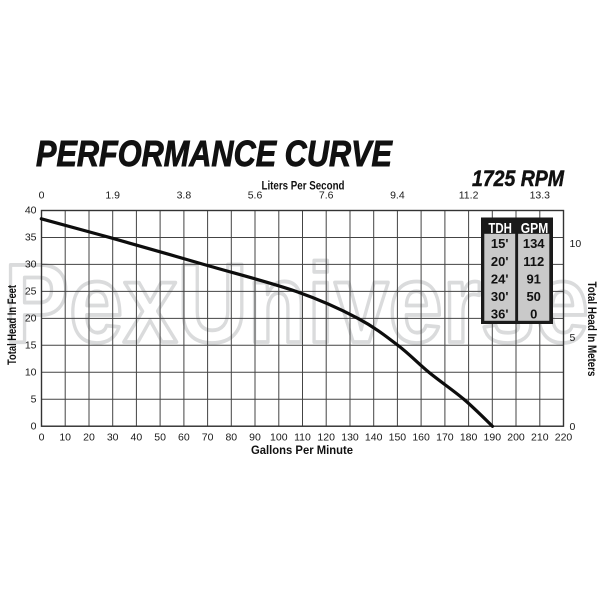 The width and height of the screenshot is (600, 600). Describe the element at coordinates (279, 438) in the screenshot. I see `svg-text: 100` at that location.